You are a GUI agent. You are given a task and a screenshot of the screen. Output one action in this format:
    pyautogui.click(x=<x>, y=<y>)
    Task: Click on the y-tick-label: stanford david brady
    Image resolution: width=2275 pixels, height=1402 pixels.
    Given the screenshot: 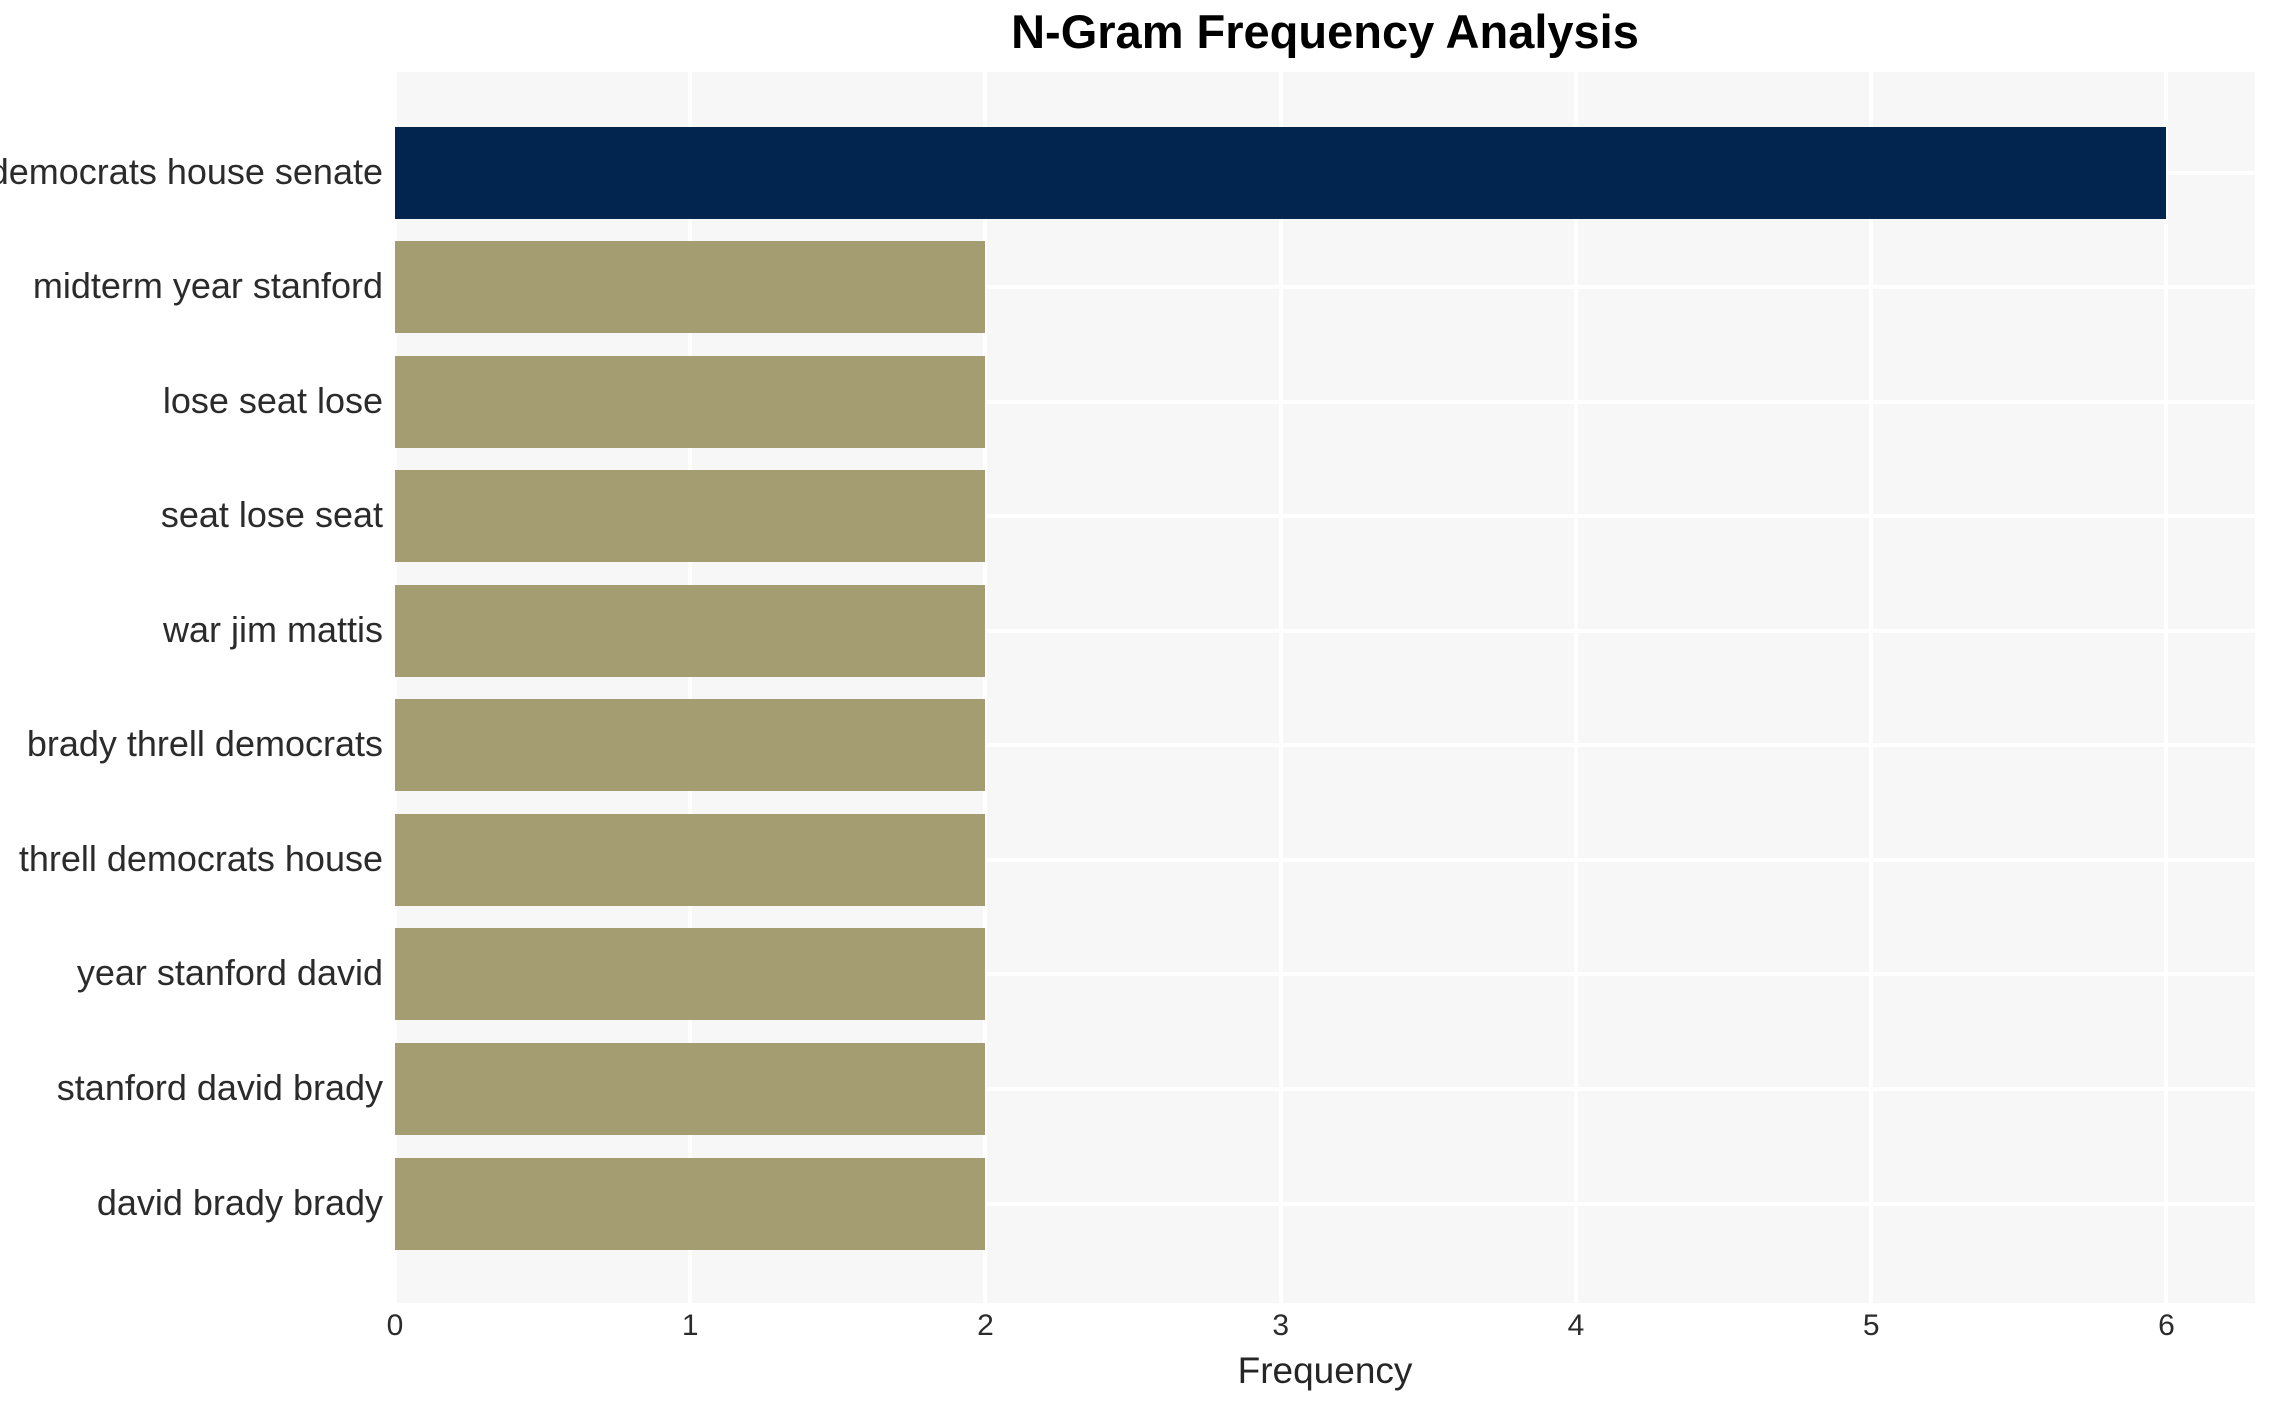 What is the action you would take?
    pyautogui.click(x=219, y=1088)
    